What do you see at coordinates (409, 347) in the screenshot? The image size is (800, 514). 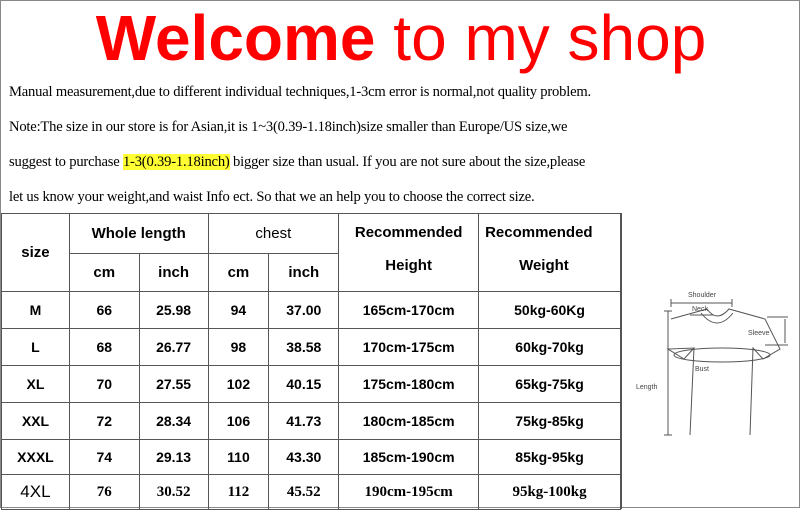 I see `table-cell: 170cm-175cm` at bounding box center [409, 347].